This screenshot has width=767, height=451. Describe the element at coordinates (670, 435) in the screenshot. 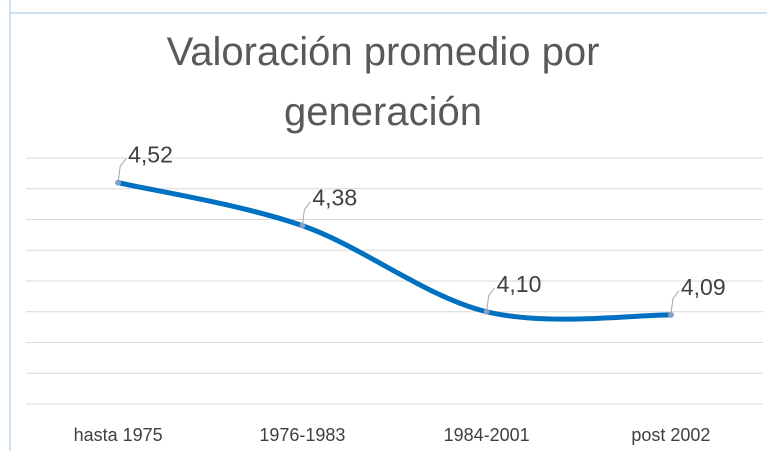

I see `x-tick-label: post 2002` at that location.